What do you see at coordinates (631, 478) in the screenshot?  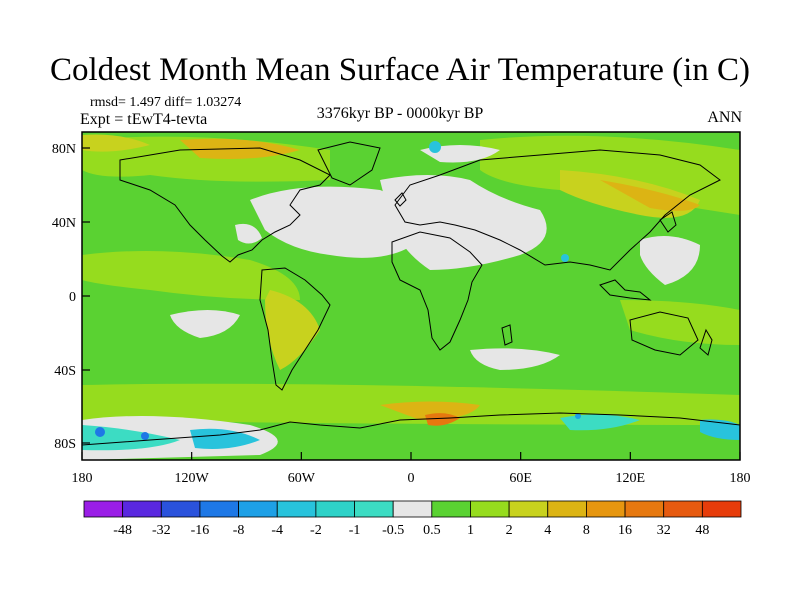 I see `lon-label: 120E` at bounding box center [631, 478].